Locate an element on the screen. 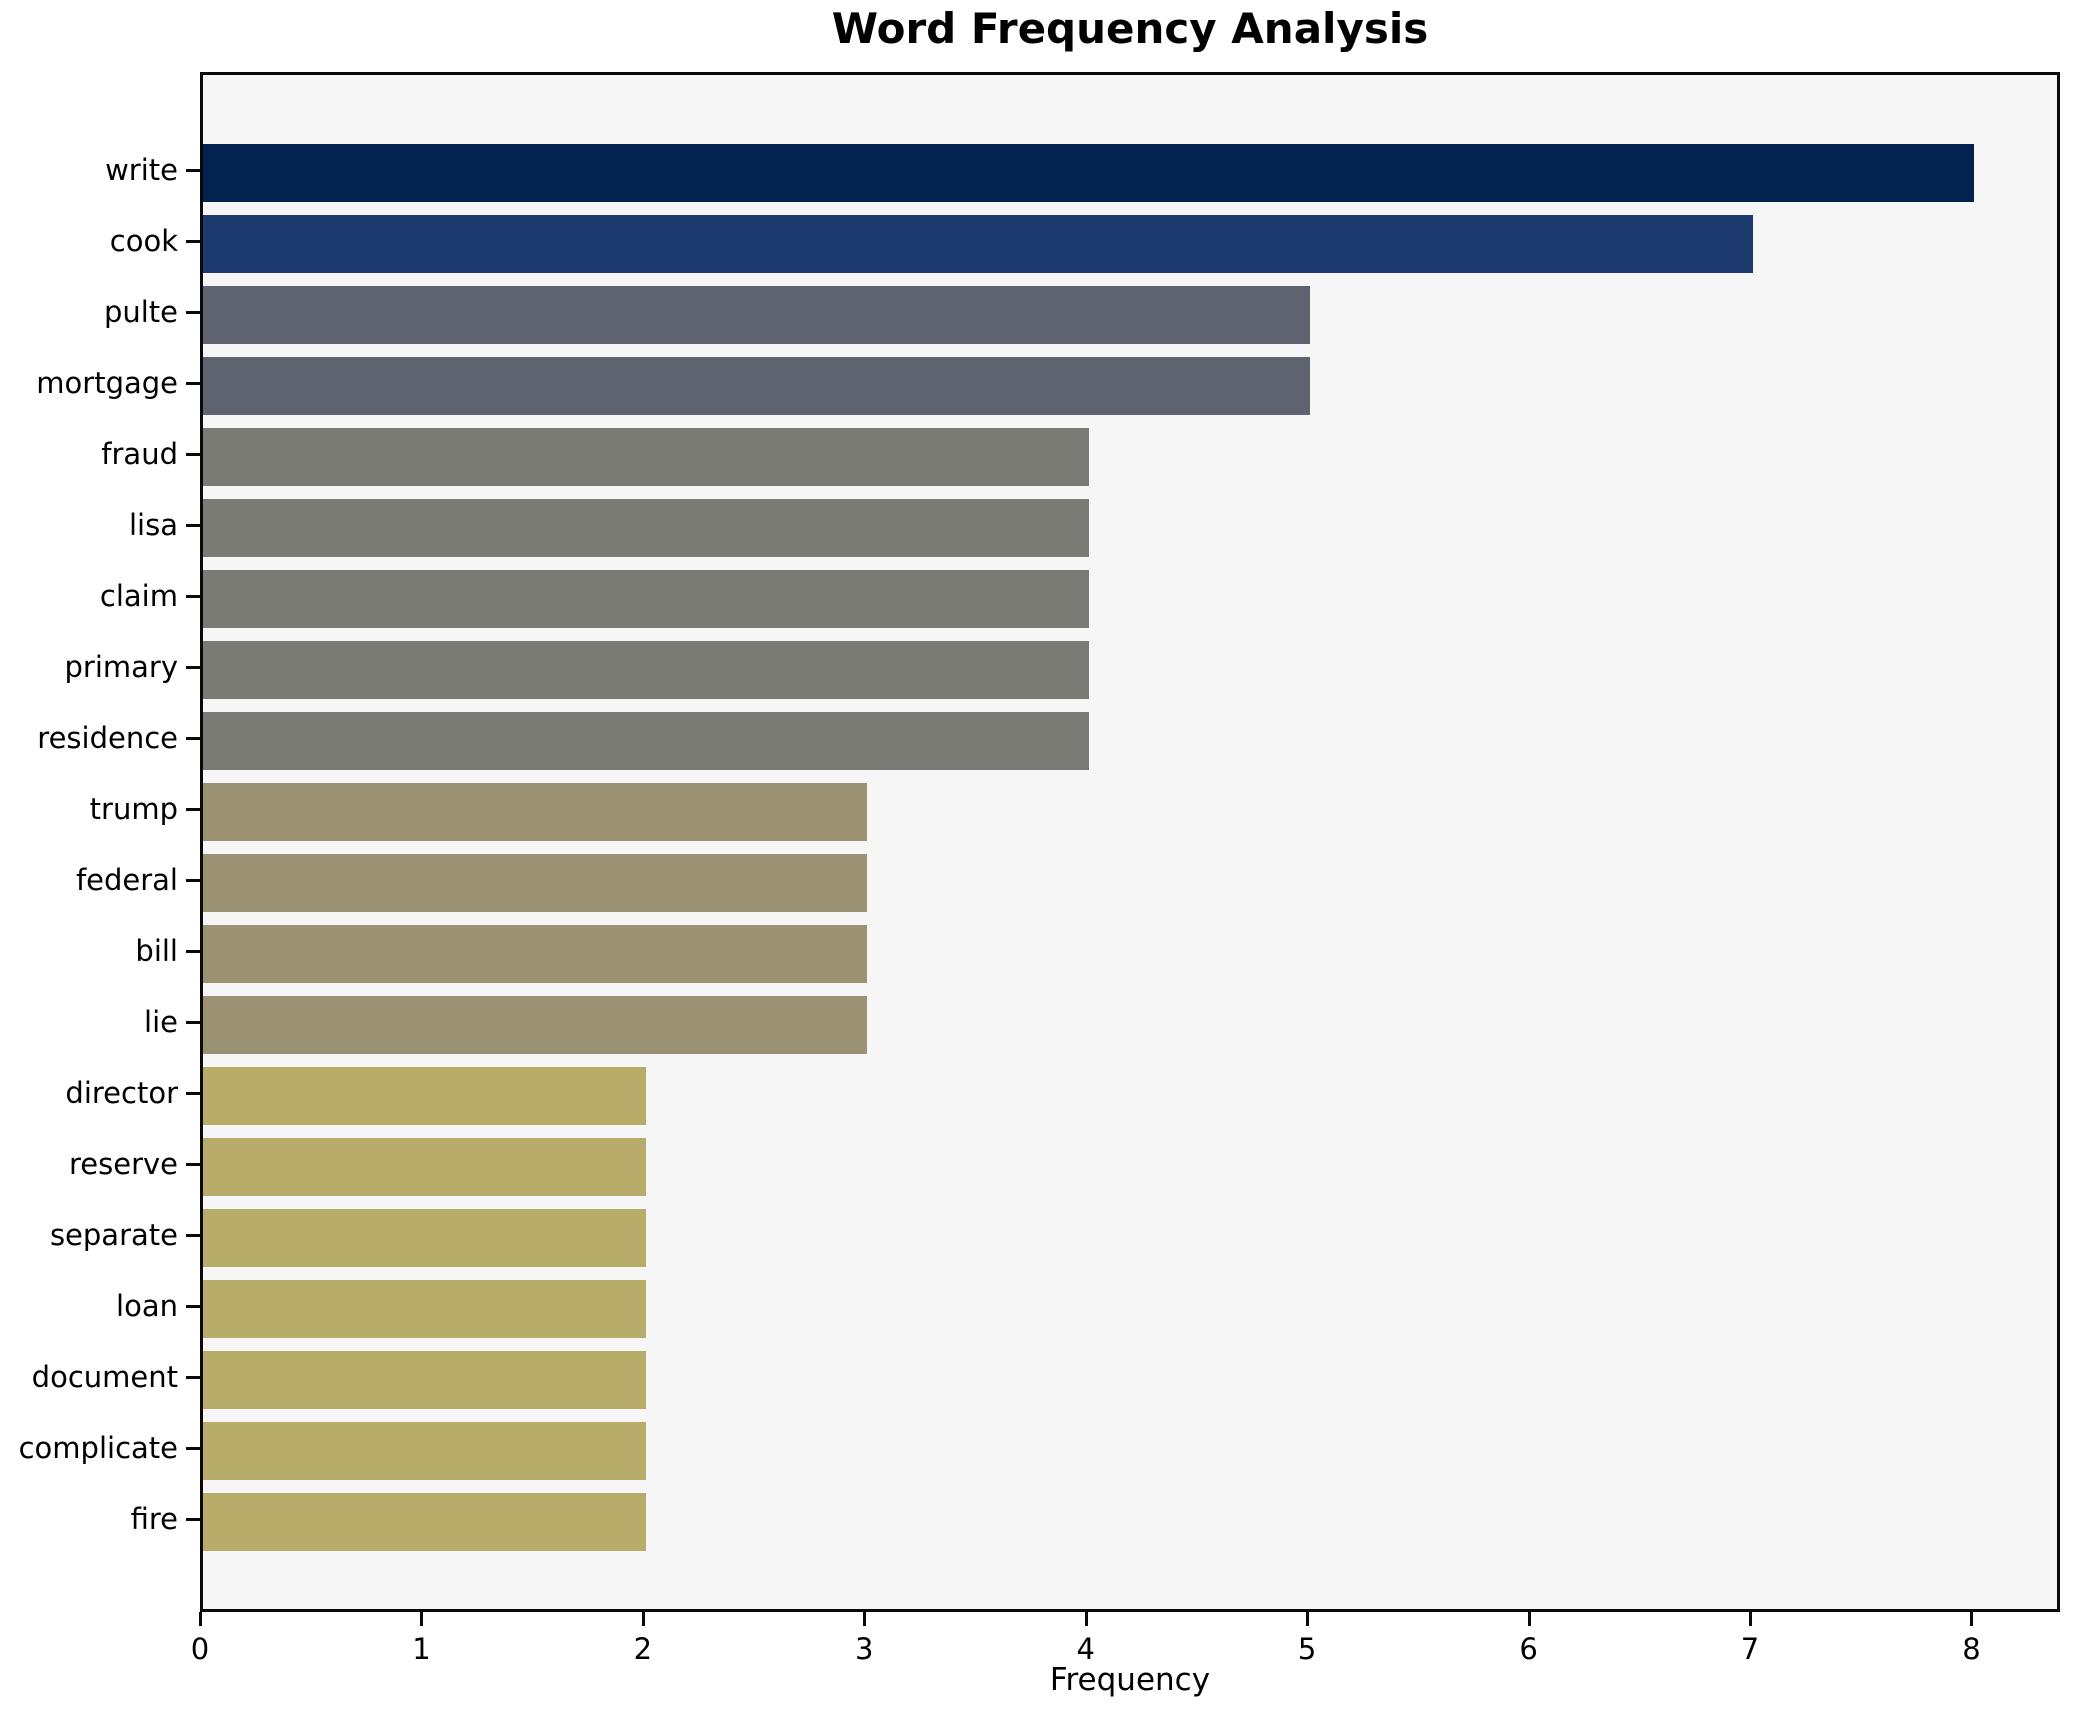 This screenshot has width=2078, height=1722. x-tick-label-6: 6 is located at coordinates (1528, 1649).